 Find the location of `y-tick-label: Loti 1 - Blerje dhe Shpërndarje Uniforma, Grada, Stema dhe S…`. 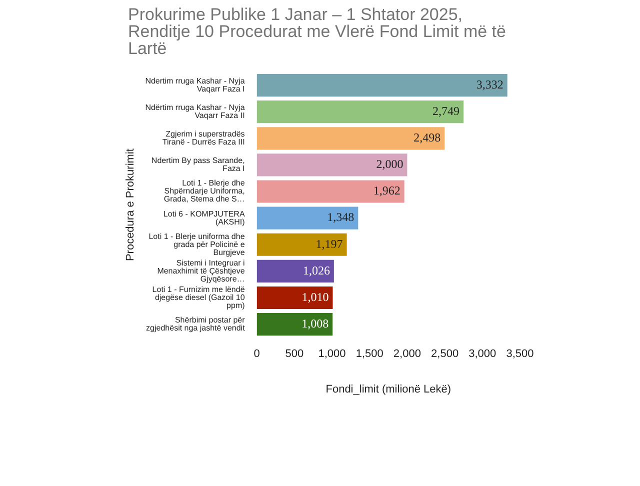

y-tick-label: Loti 1 - Blerje dhe Shpërndarje Uniforma, Grada, Stema dhe S… is located at coordinates (205, 191).